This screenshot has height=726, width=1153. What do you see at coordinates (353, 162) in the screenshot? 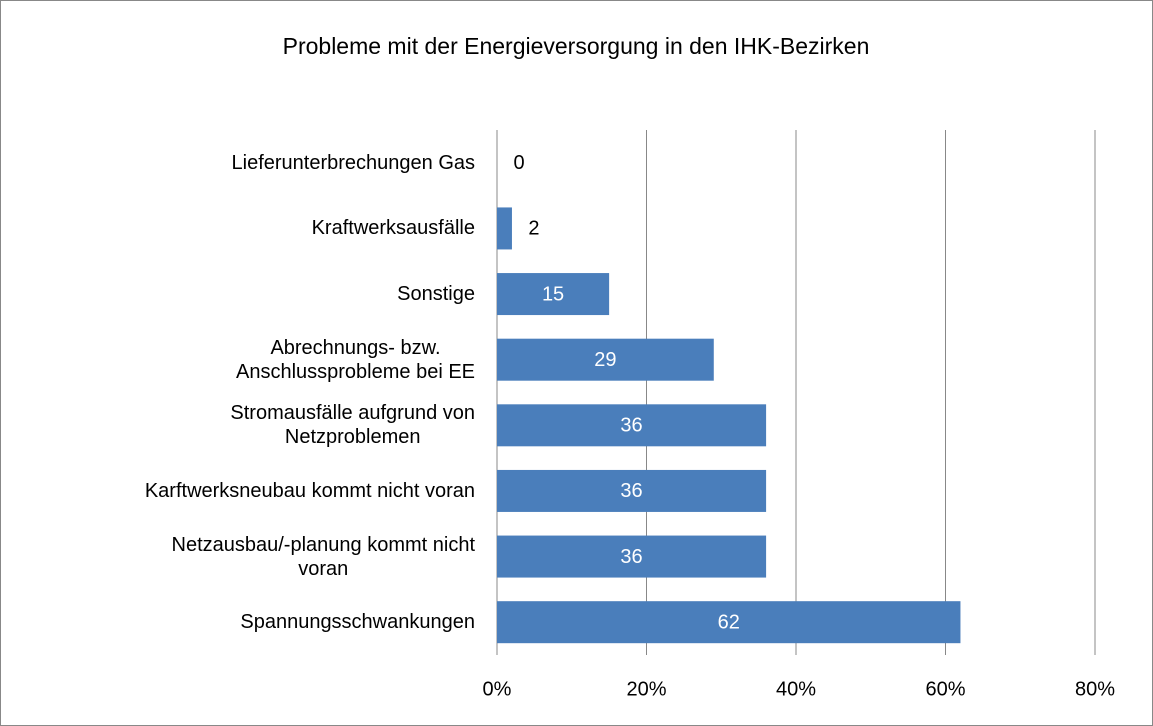
I see `category-text: Lieferunterbrechungen Gas` at bounding box center [353, 162].